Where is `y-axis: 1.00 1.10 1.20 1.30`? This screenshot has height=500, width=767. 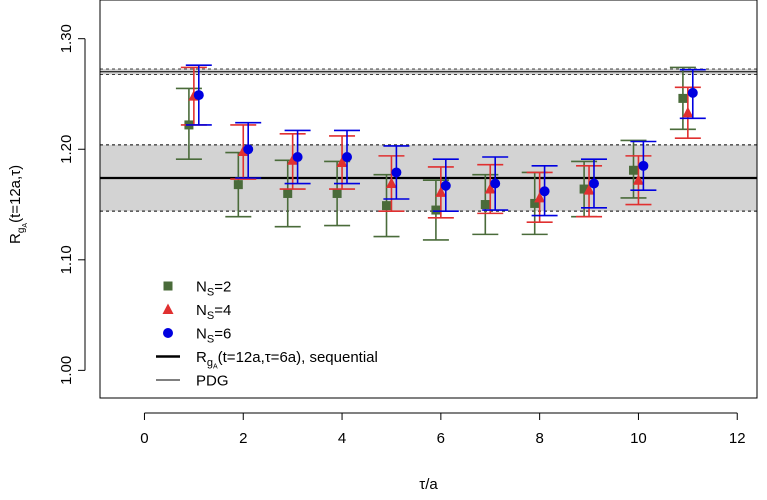
y-axis: 1.00 1.10 1.20 1.30 is located at coordinates (72, 204).